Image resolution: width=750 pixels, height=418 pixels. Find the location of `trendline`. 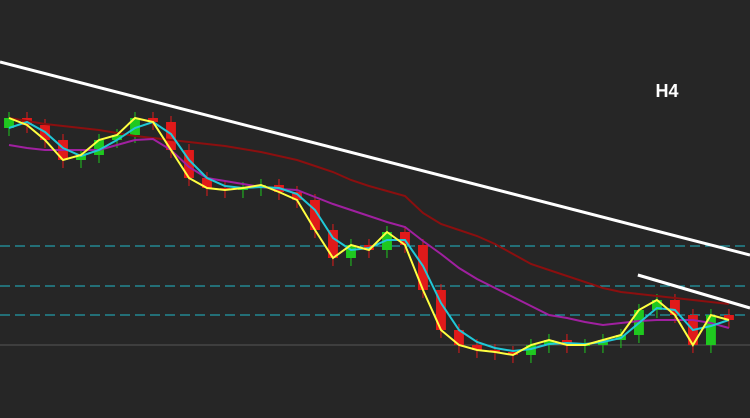

trendline is located at coordinates (693, 291).